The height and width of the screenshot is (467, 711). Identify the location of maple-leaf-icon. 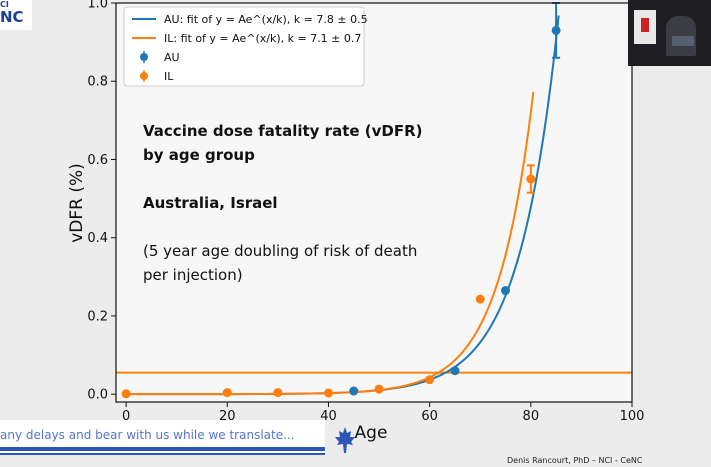
(345, 440).